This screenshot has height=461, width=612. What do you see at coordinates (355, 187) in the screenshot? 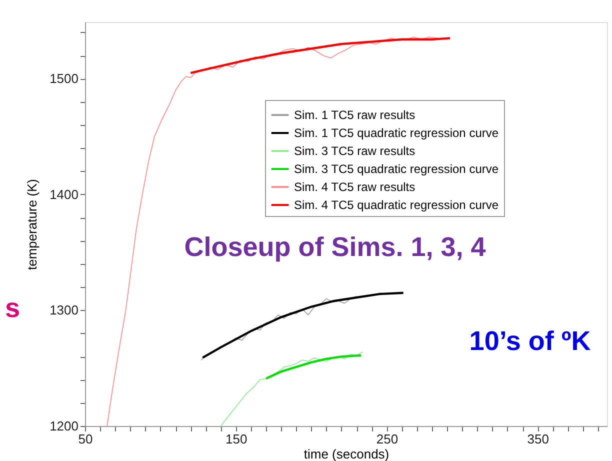
I see `legend-label: Sim. 4 TC5 raw results` at bounding box center [355, 187].